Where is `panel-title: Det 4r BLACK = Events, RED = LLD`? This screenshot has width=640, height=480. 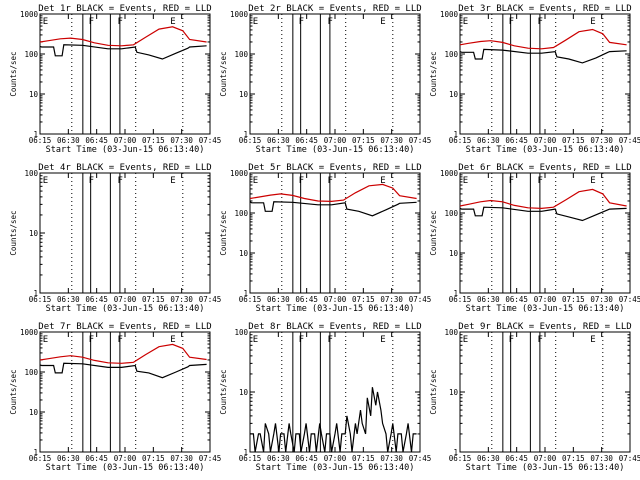
panel-title: Det 4r BLACK = Events, RED = LLD is located at coordinates (124, 168).